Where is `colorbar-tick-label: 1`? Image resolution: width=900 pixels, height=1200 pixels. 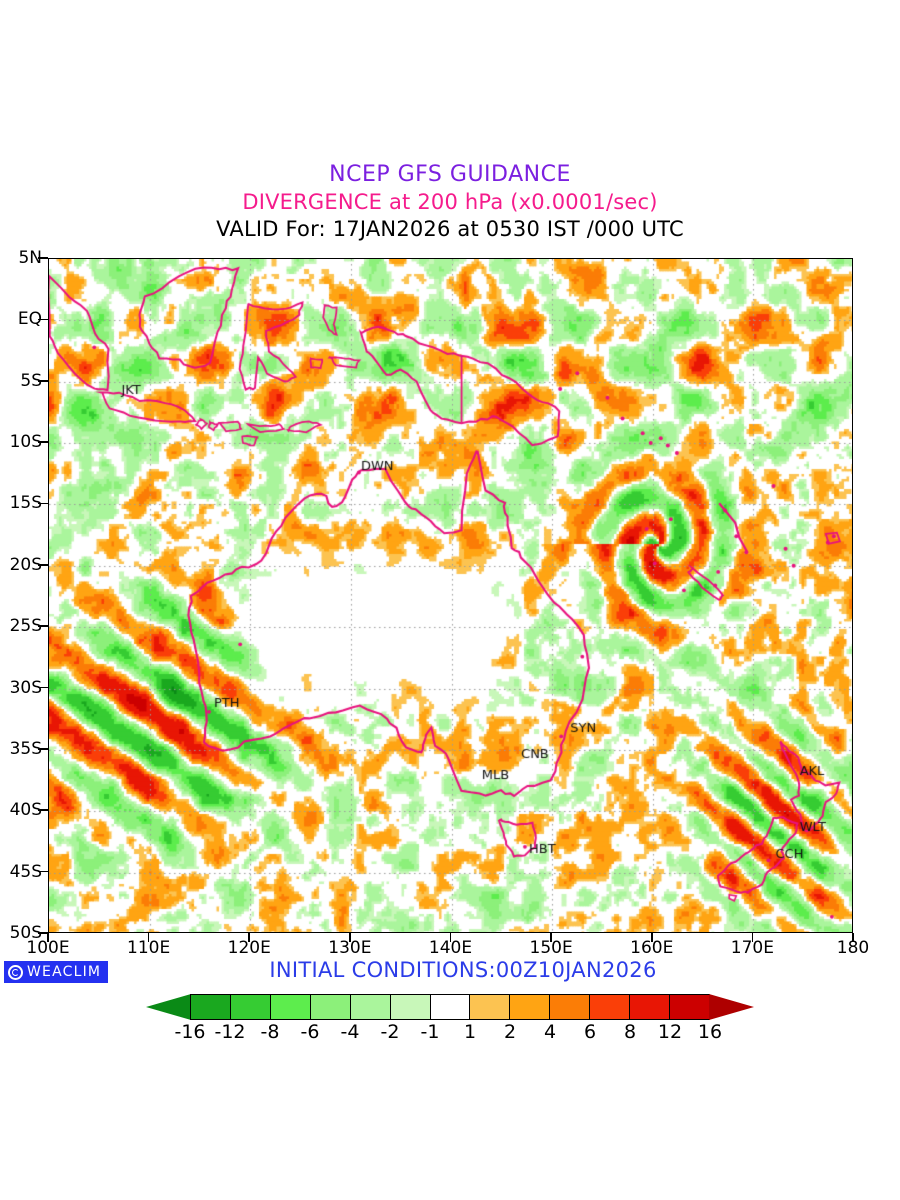
colorbar-tick-label: 1 is located at coordinates (470, 1032).